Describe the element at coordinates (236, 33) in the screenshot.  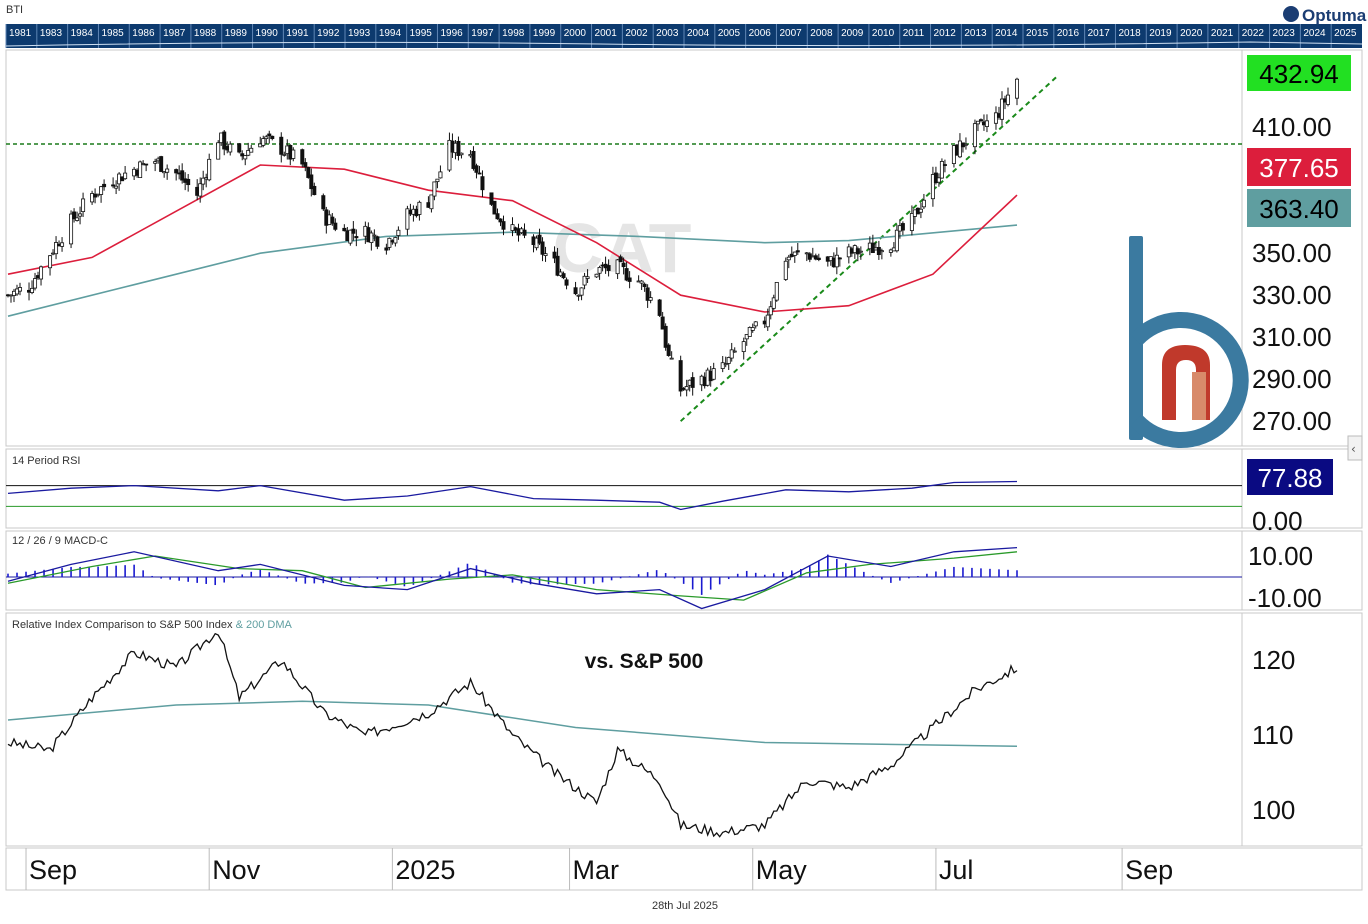
I see `timeline-year-label: 1989` at that location.